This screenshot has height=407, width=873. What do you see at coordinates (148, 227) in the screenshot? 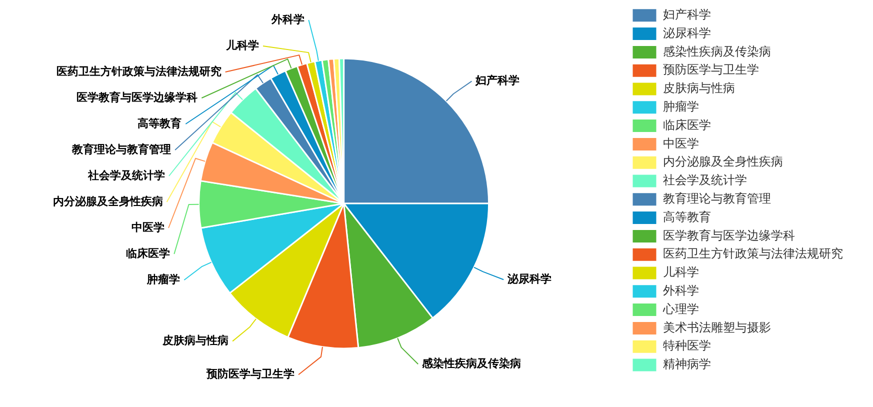
I see `slice-label: 中医学` at bounding box center [148, 227].